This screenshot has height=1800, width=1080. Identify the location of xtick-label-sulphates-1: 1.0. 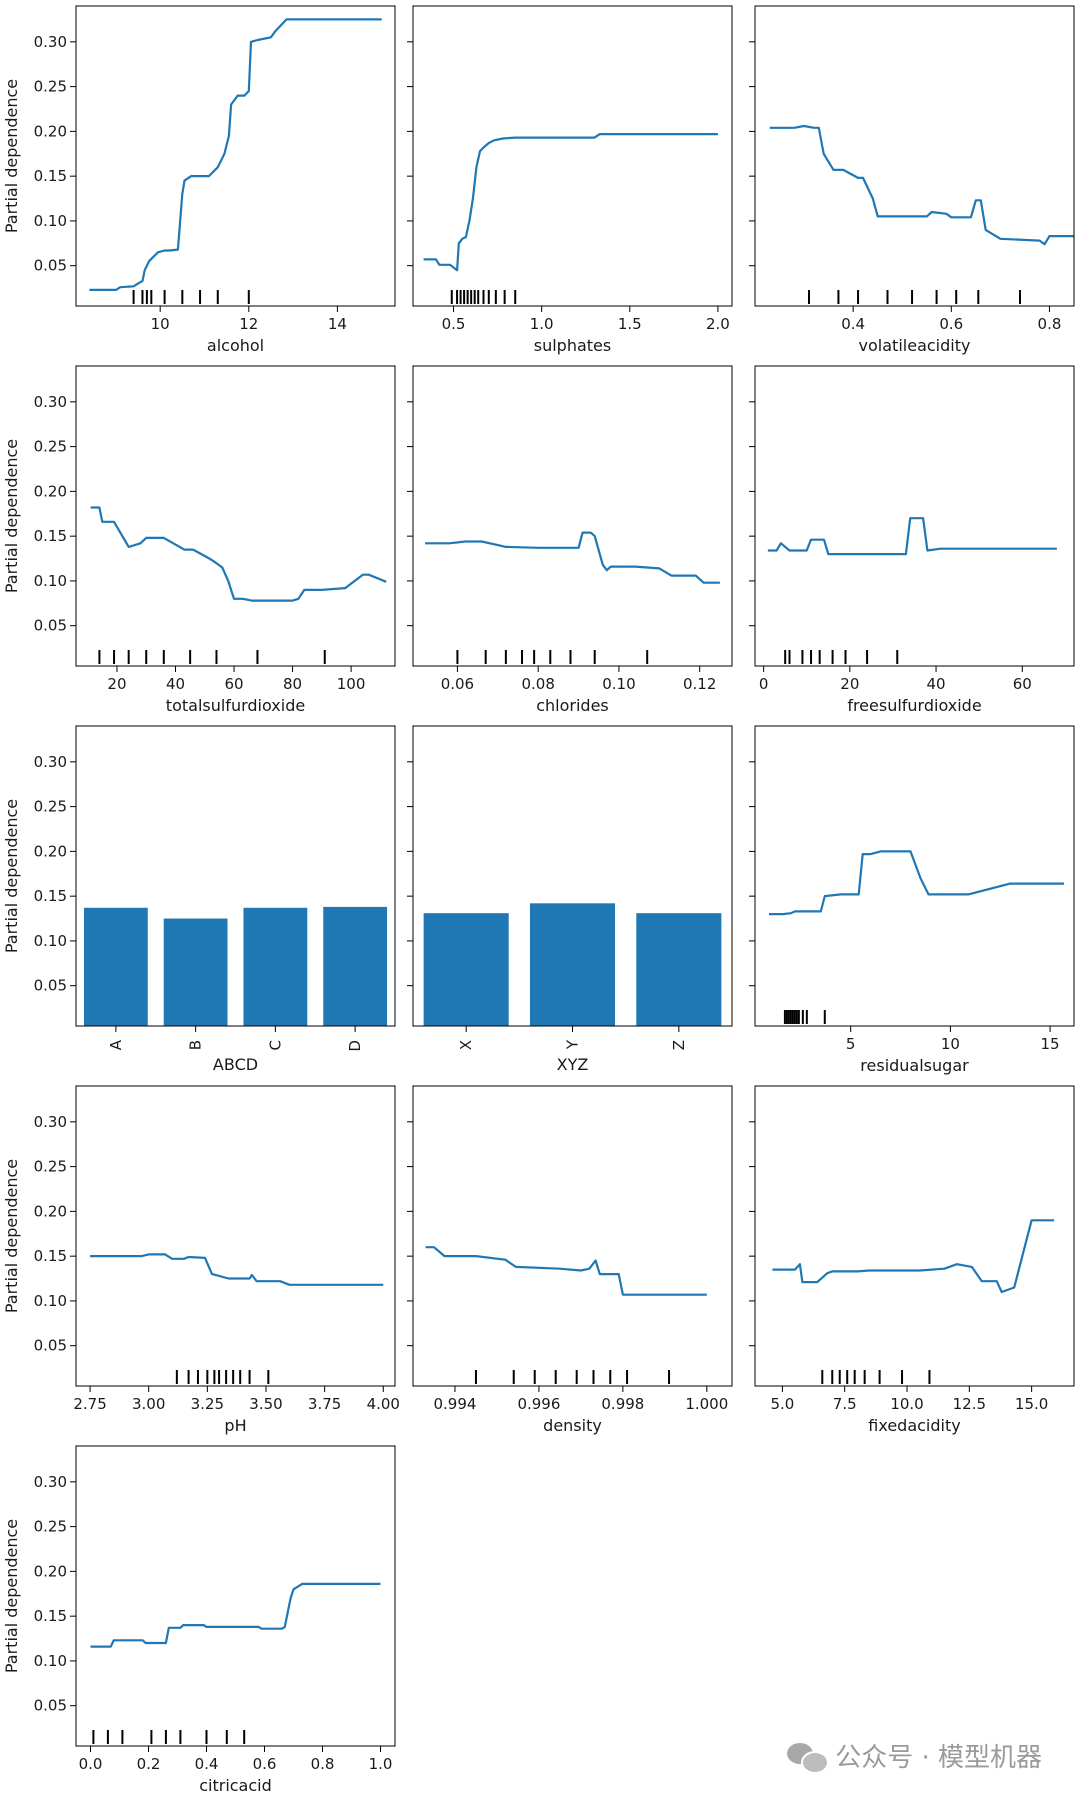
(542, 324).